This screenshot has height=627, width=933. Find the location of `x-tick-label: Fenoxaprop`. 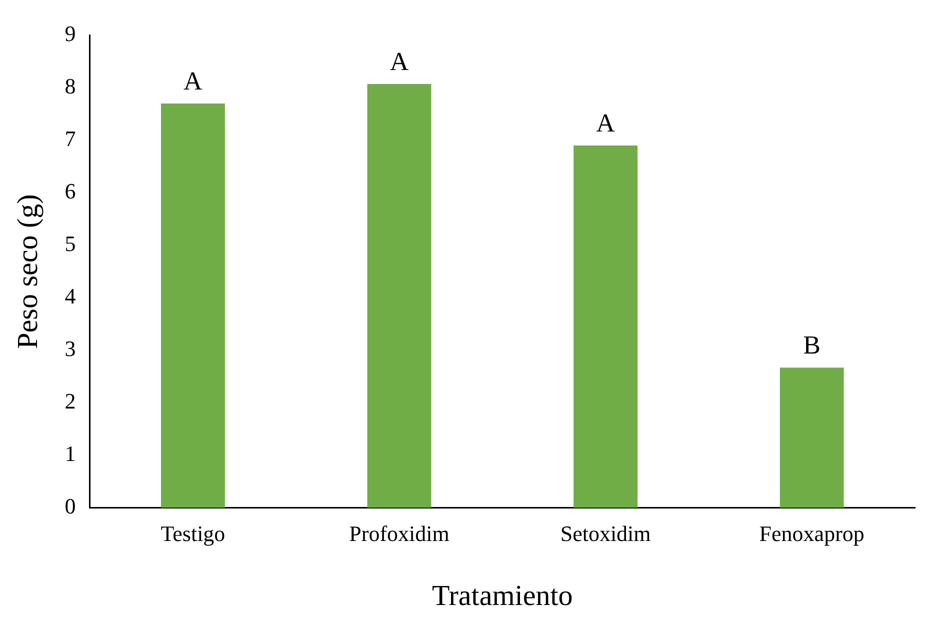

x-tick-label: Fenoxaprop is located at coordinates (811, 533).